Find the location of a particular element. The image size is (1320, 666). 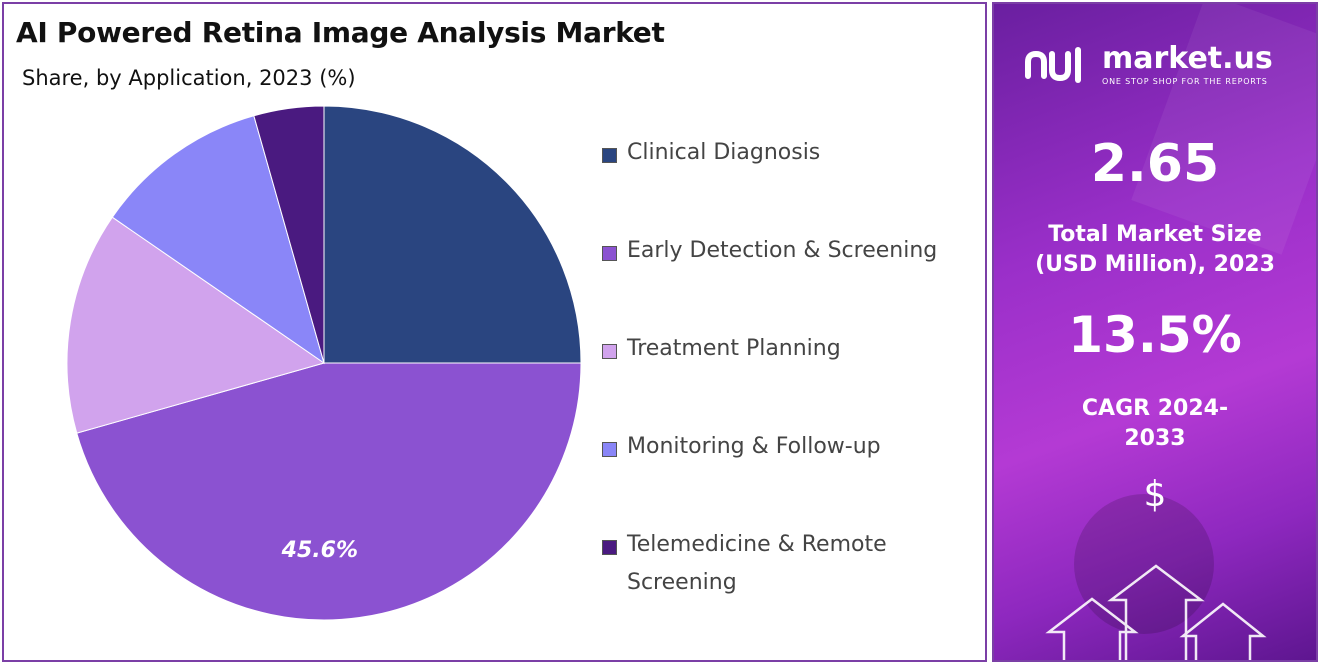

cagr-label: CAGR 2024-2033 is located at coordinates (1155, 424).